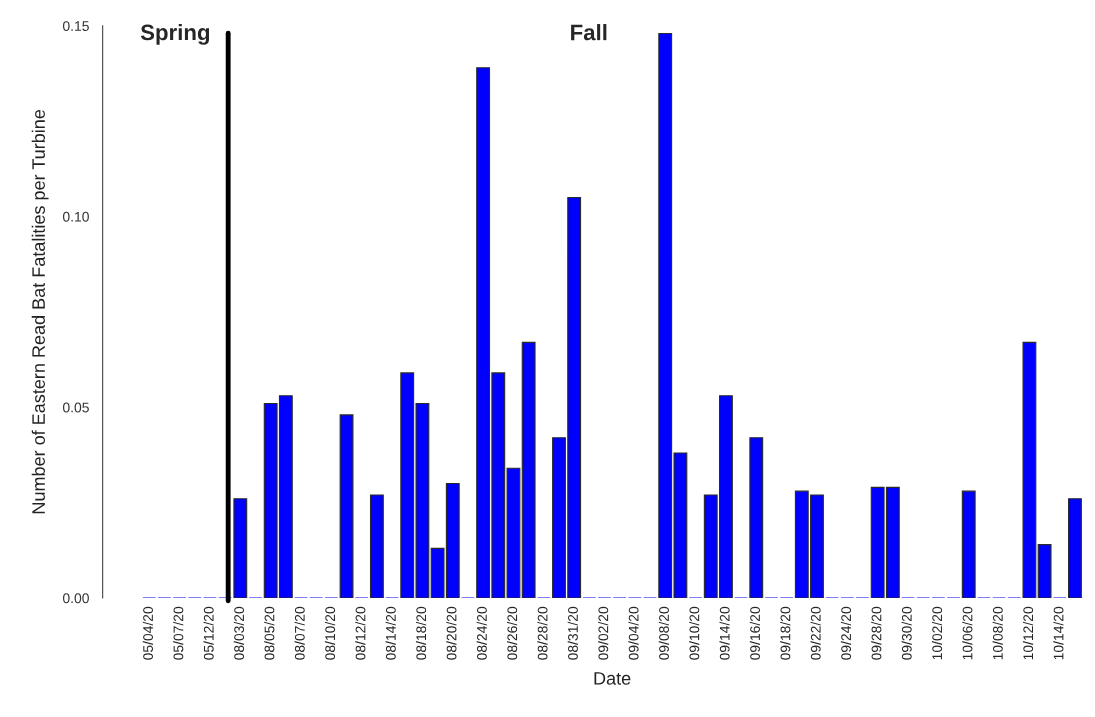  What do you see at coordinates (75, 598) in the screenshot?
I see `y-tick-label: 0.00` at bounding box center [75, 598].